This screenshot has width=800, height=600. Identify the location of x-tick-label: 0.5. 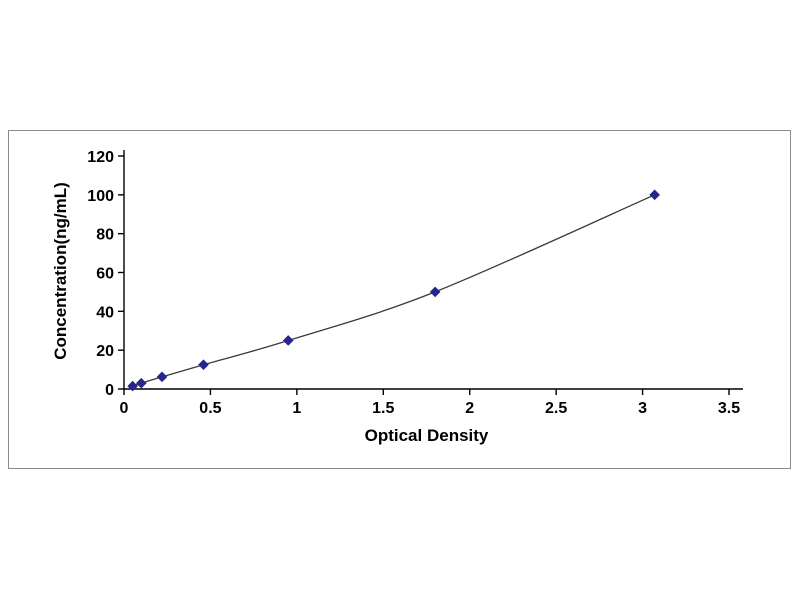
(210, 408).